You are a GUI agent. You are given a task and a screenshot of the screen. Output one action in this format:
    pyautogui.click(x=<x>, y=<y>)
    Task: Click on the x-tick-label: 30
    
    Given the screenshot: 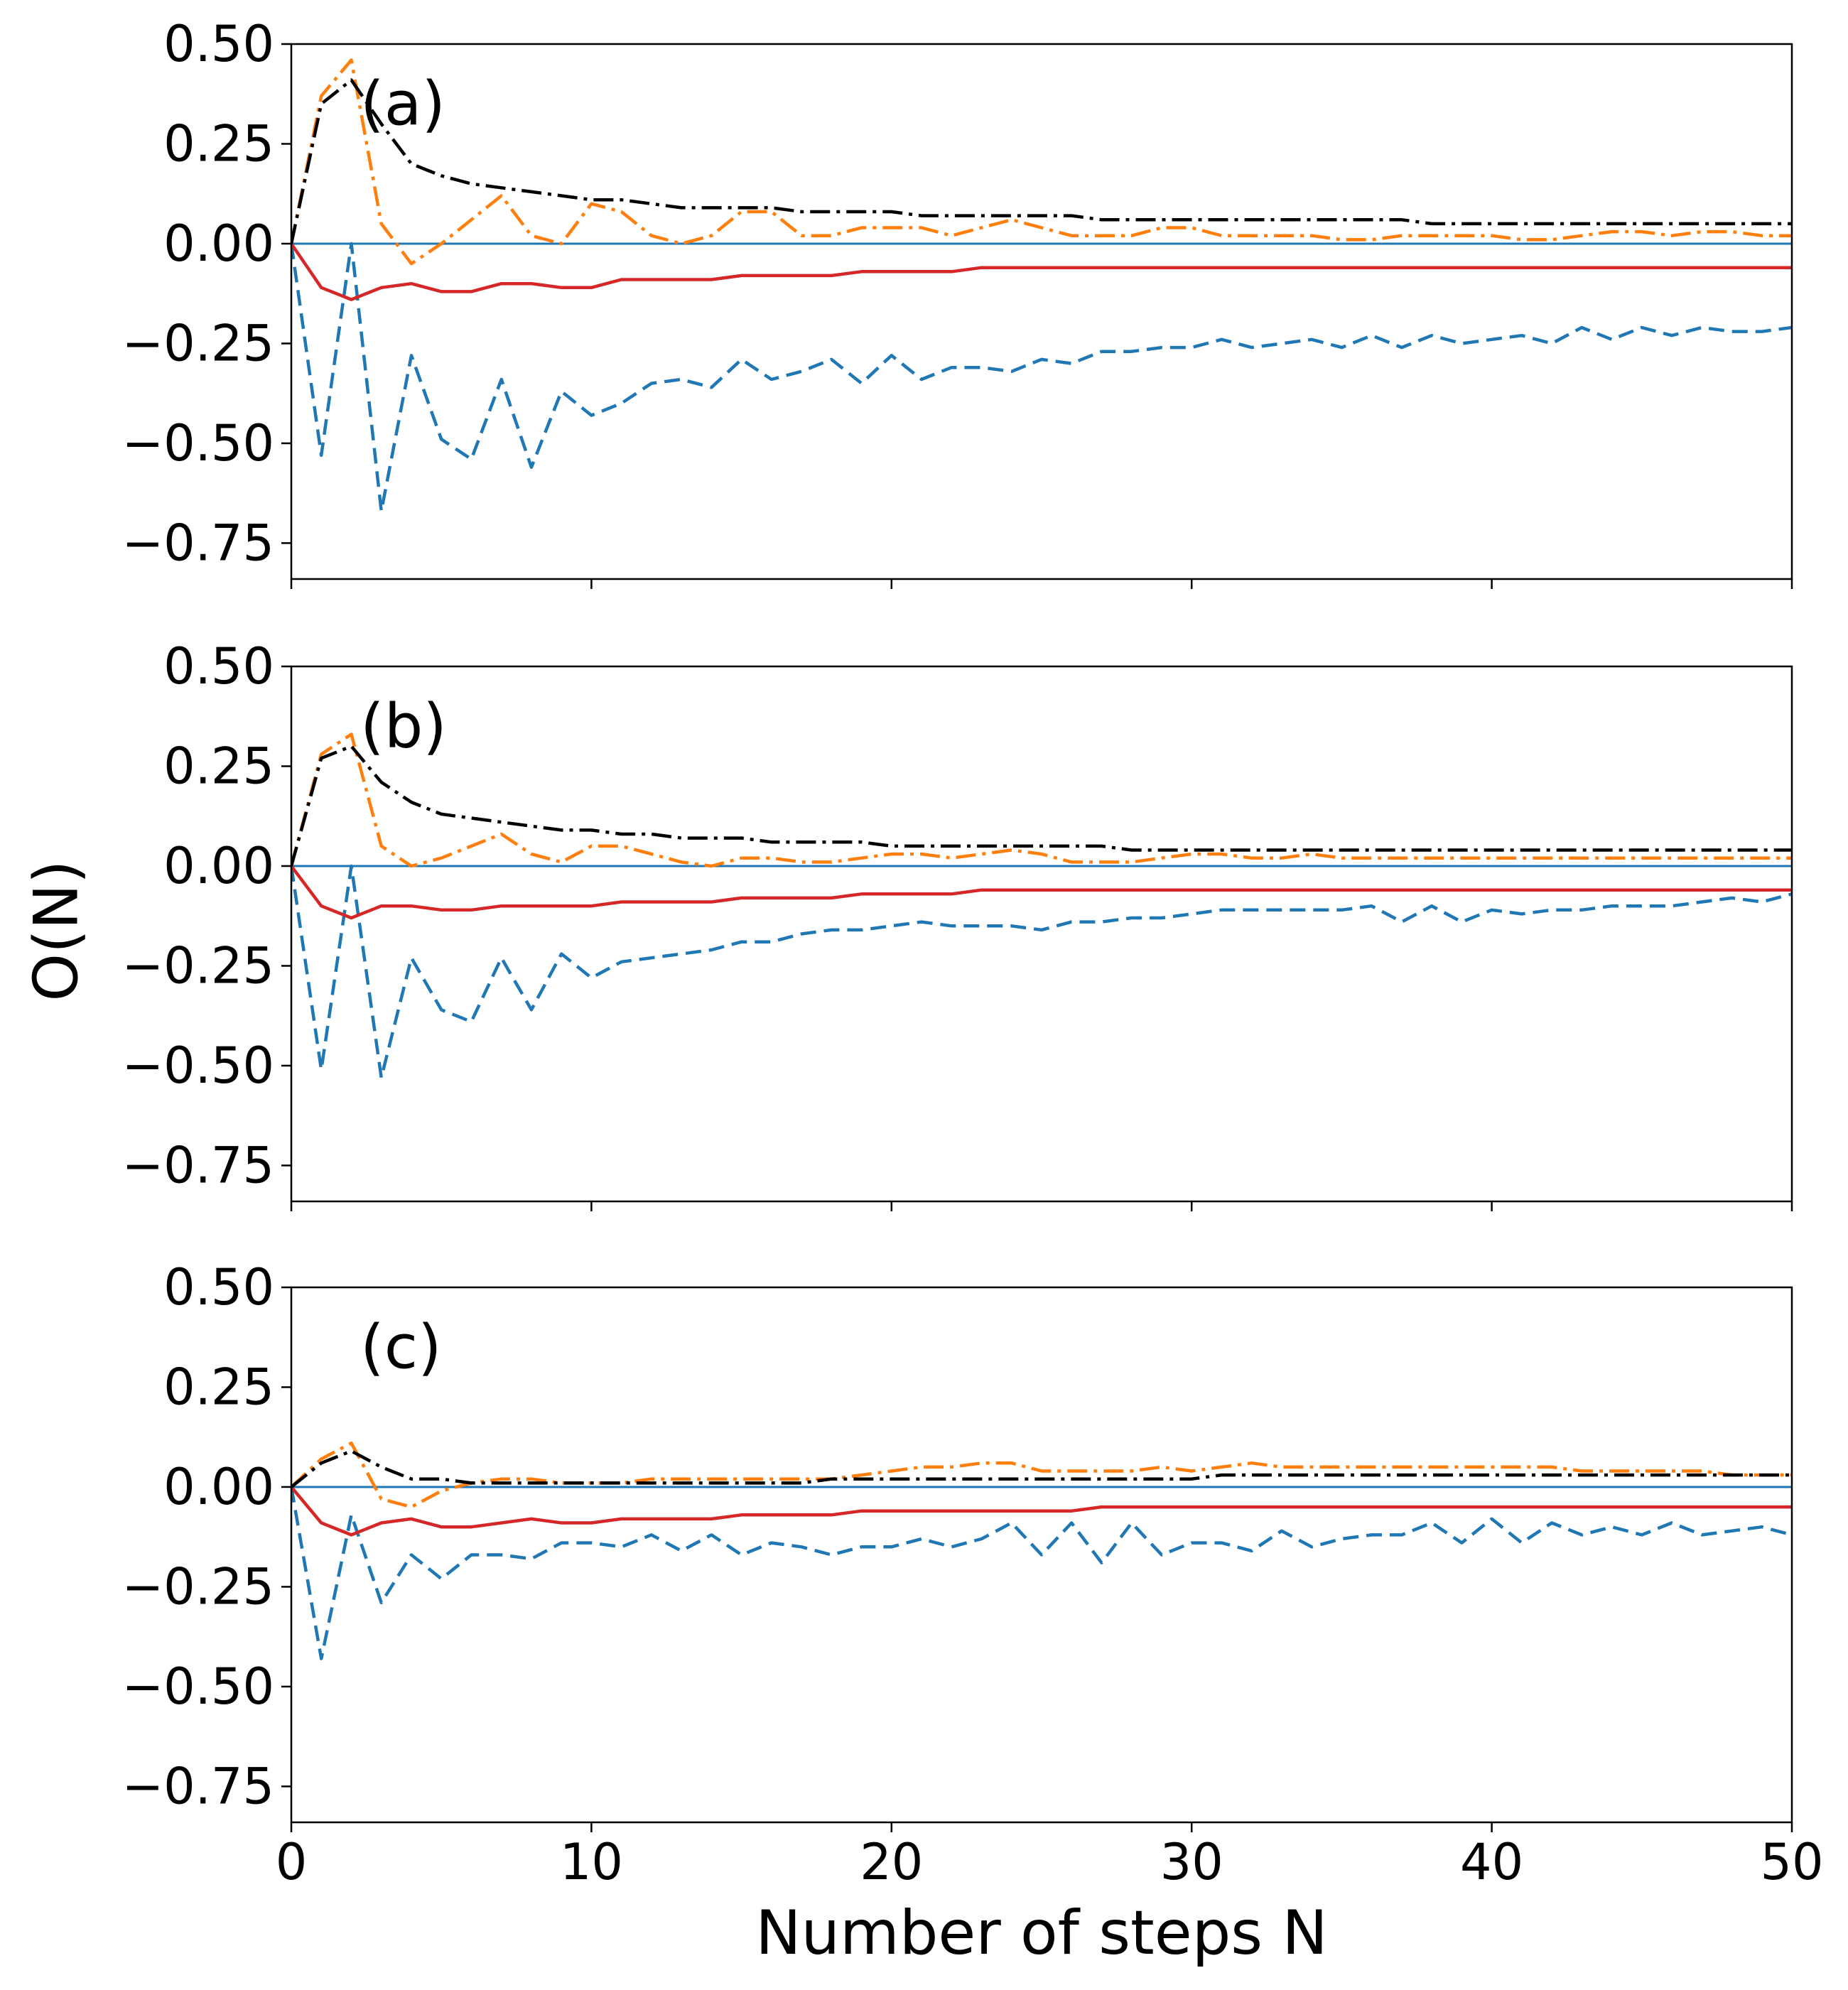 What is the action you would take?
    pyautogui.click(x=1191, y=1862)
    